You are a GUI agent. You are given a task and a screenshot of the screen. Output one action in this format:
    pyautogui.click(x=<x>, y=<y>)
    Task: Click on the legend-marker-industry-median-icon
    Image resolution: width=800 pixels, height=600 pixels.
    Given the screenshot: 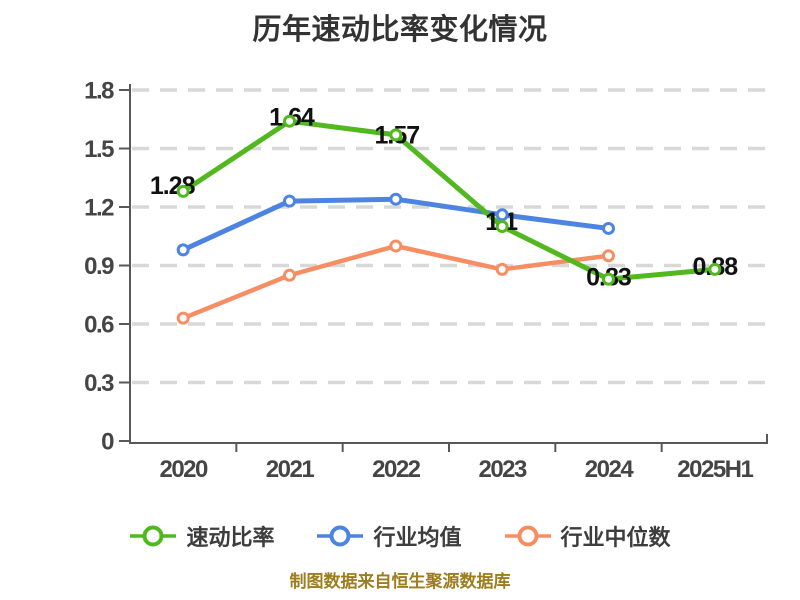 What is the action you would take?
    pyautogui.click(x=527, y=536)
    